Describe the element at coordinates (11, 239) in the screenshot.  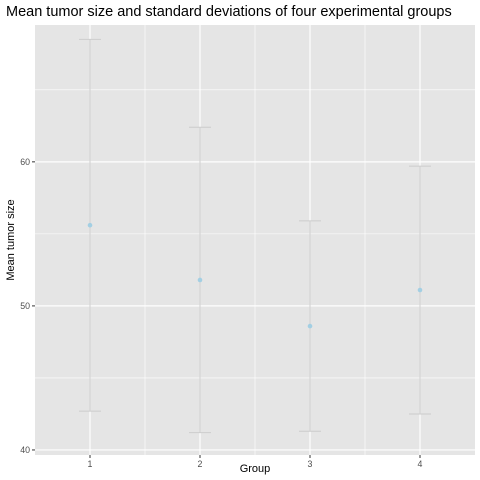
I see `y-axis-title: Mean tumor size` at that location.